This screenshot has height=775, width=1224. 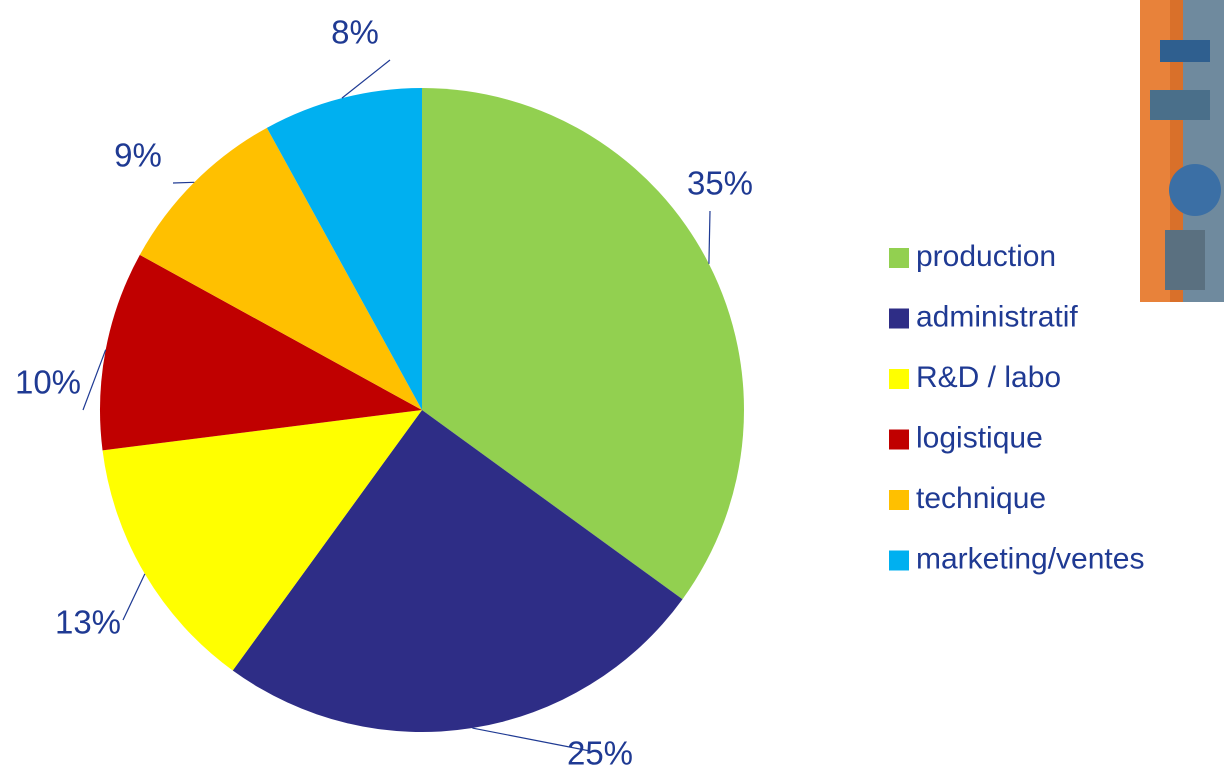 What do you see at coordinates (1182, 151) in the screenshot?
I see `photo` at bounding box center [1182, 151].